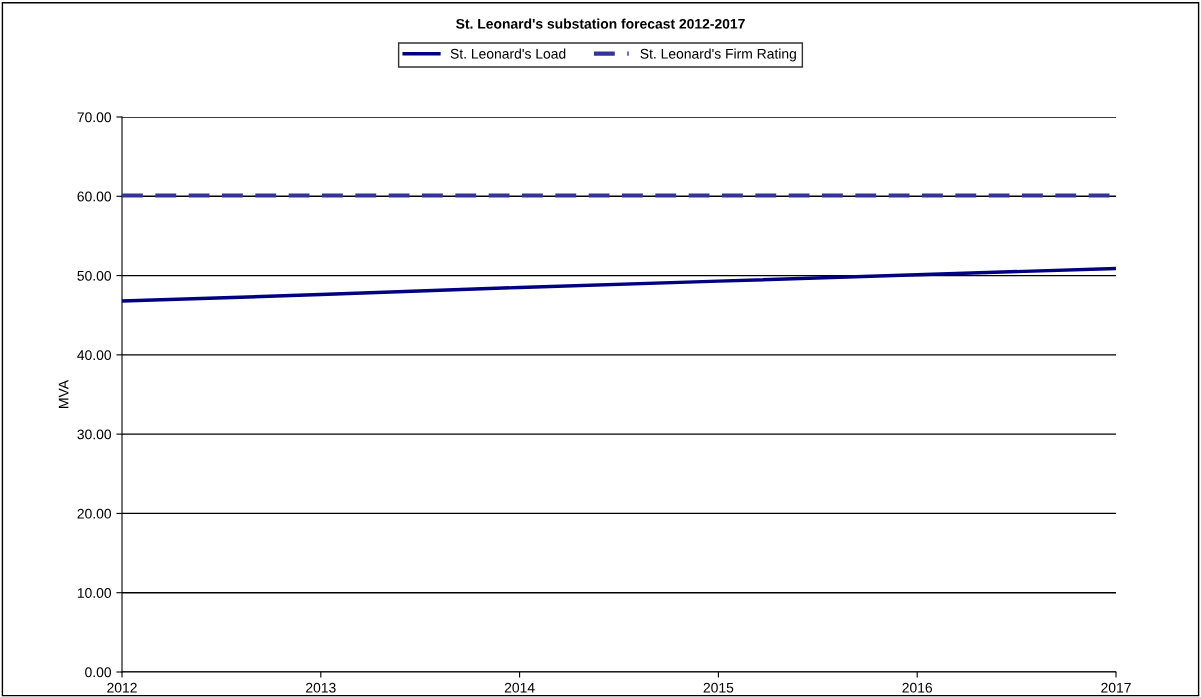  I want to click on y-tick-label: 30.00, so click(94, 434).